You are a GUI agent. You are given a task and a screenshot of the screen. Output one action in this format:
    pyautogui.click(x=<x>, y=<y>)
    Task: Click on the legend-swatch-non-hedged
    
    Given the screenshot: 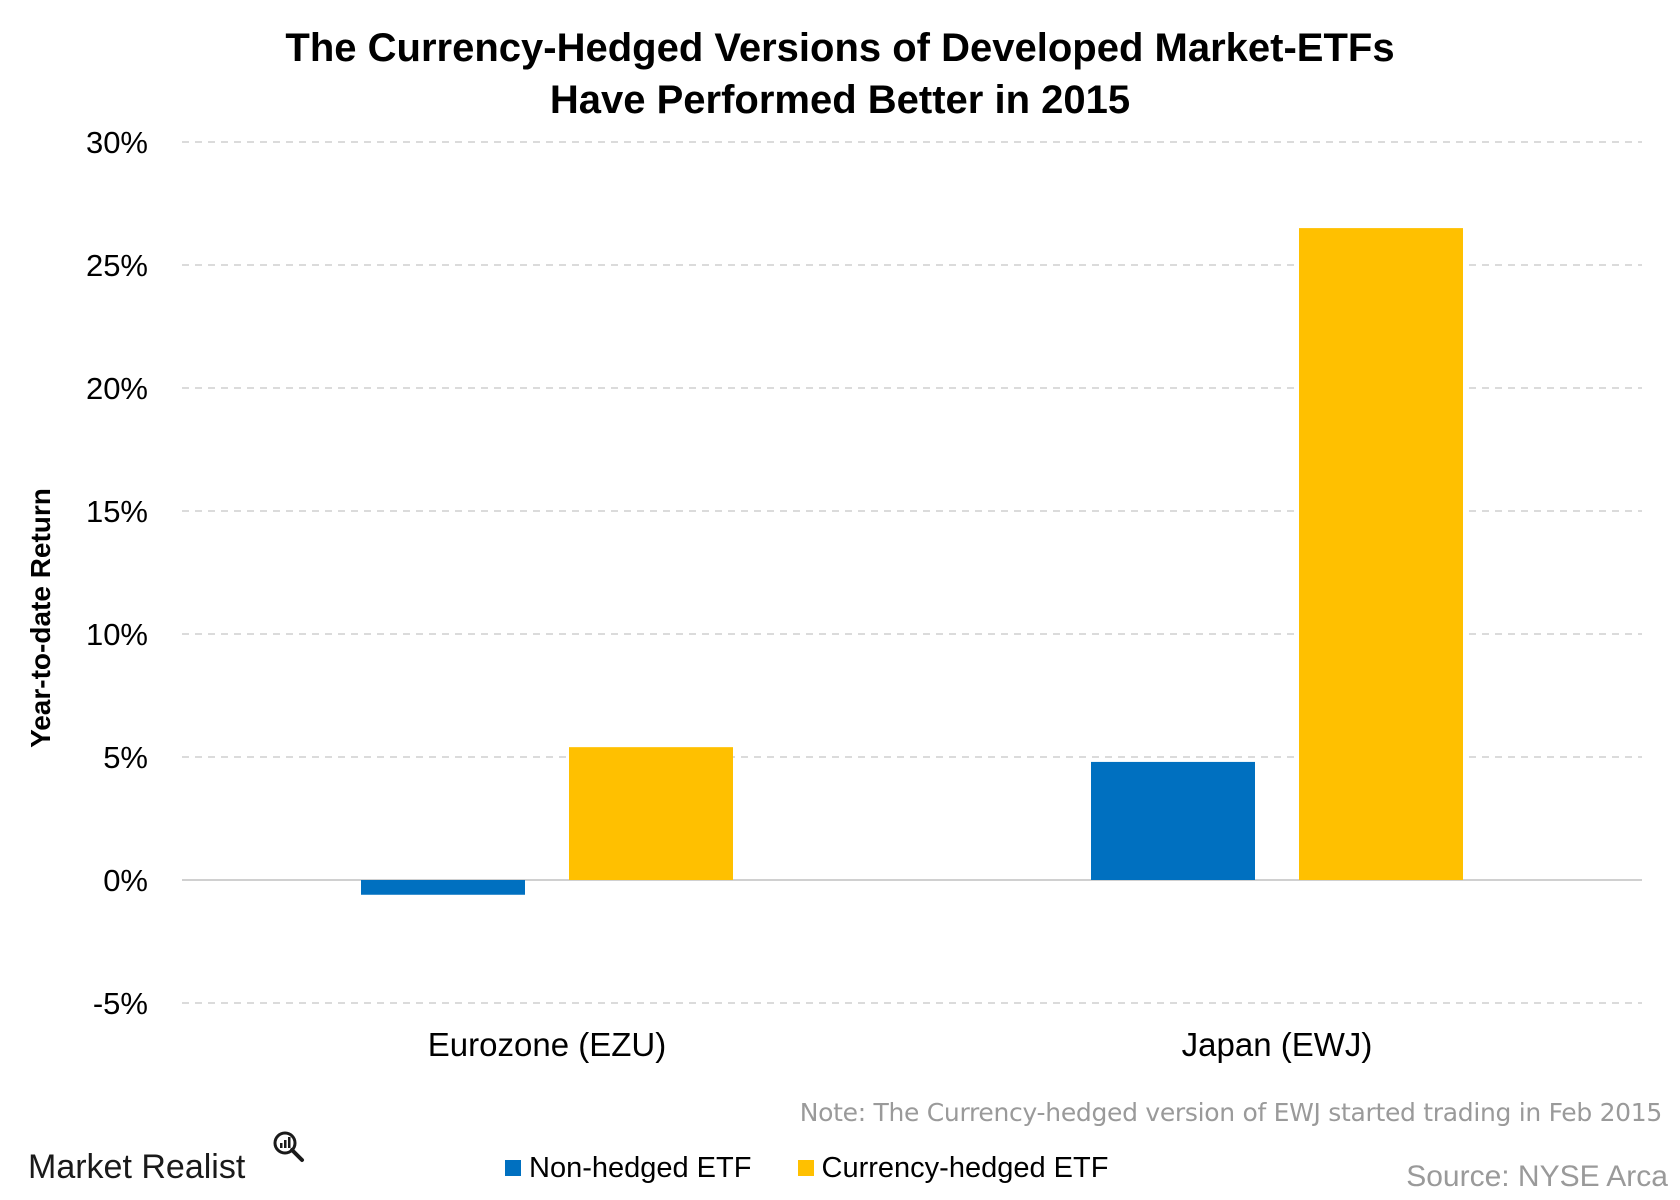 What is the action you would take?
    pyautogui.click(x=513, y=1168)
    